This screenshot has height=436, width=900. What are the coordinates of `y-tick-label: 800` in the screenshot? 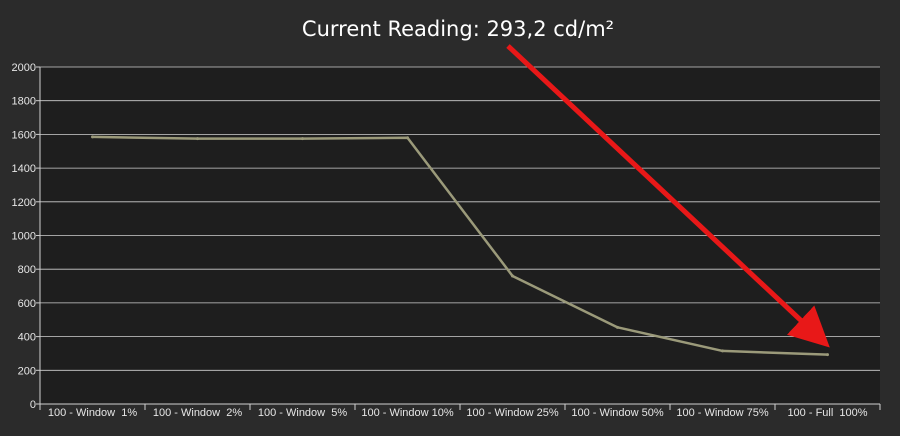 It's located at (27, 270).